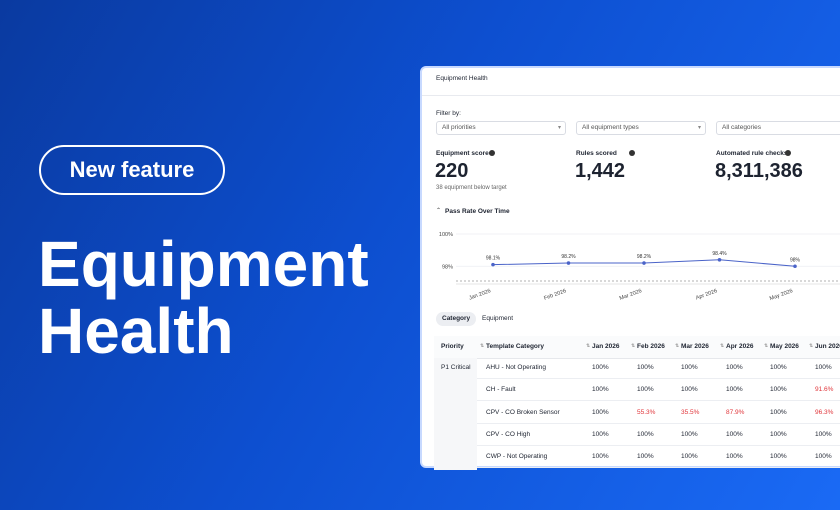 The image size is (840, 510). I want to click on x-tick-label: Jan 2026, so click(479, 294).